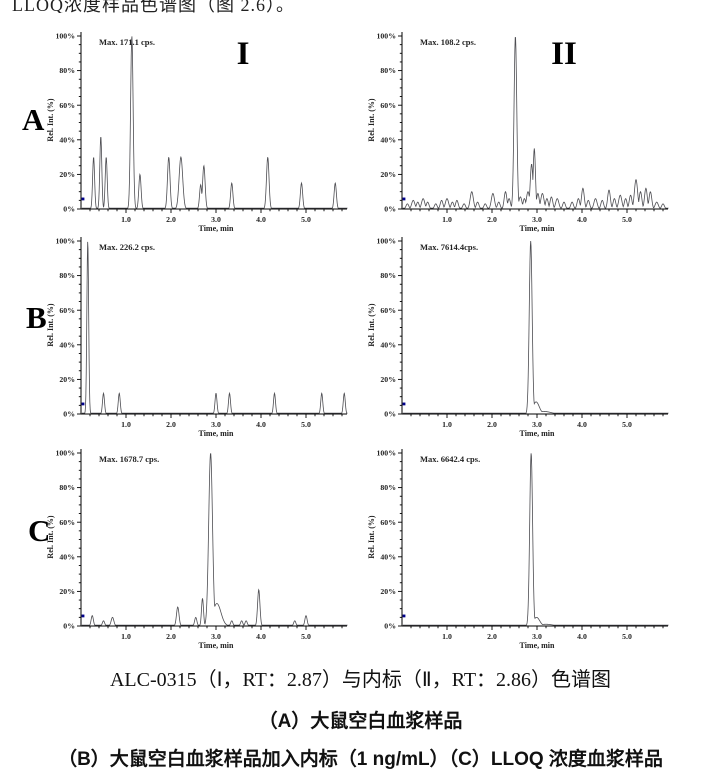 The width and height of the screenshot is (721, 779). Describe the element at coordinates (129, 459) in the screenshot. I see `max-intensity-label: Max. 1678.7 cps.` at that location.